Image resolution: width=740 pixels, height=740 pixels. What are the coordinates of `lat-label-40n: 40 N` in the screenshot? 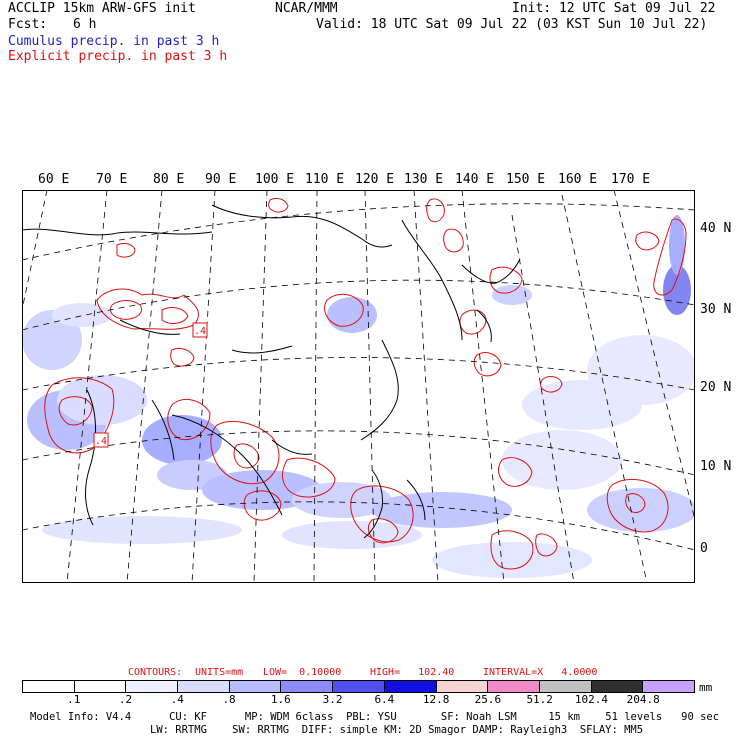 It's located at (716, 228).